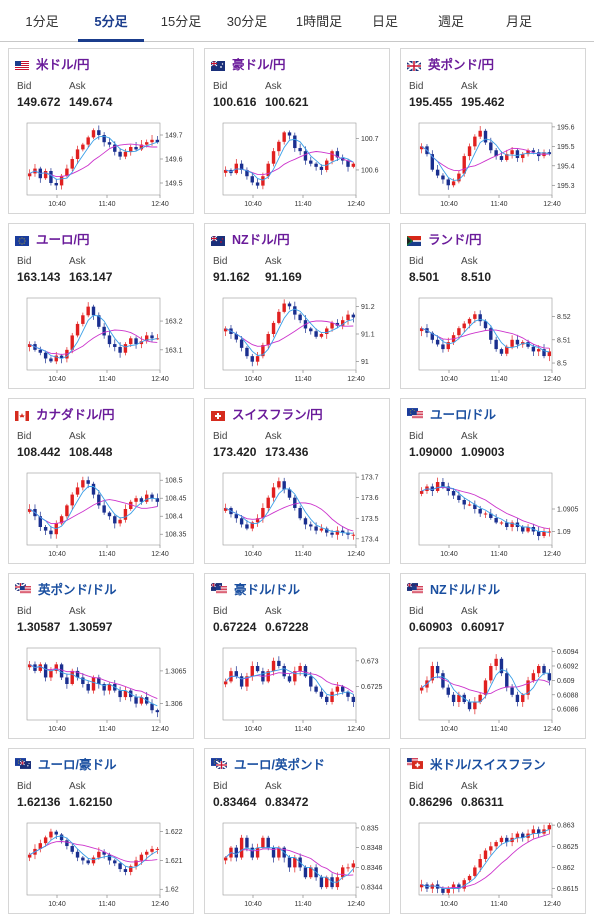 This screenshot has height=914, width=594. I want to click on chart-link: 1.3065 1.306 10:40 11:40 12:40, so click(104, 689).